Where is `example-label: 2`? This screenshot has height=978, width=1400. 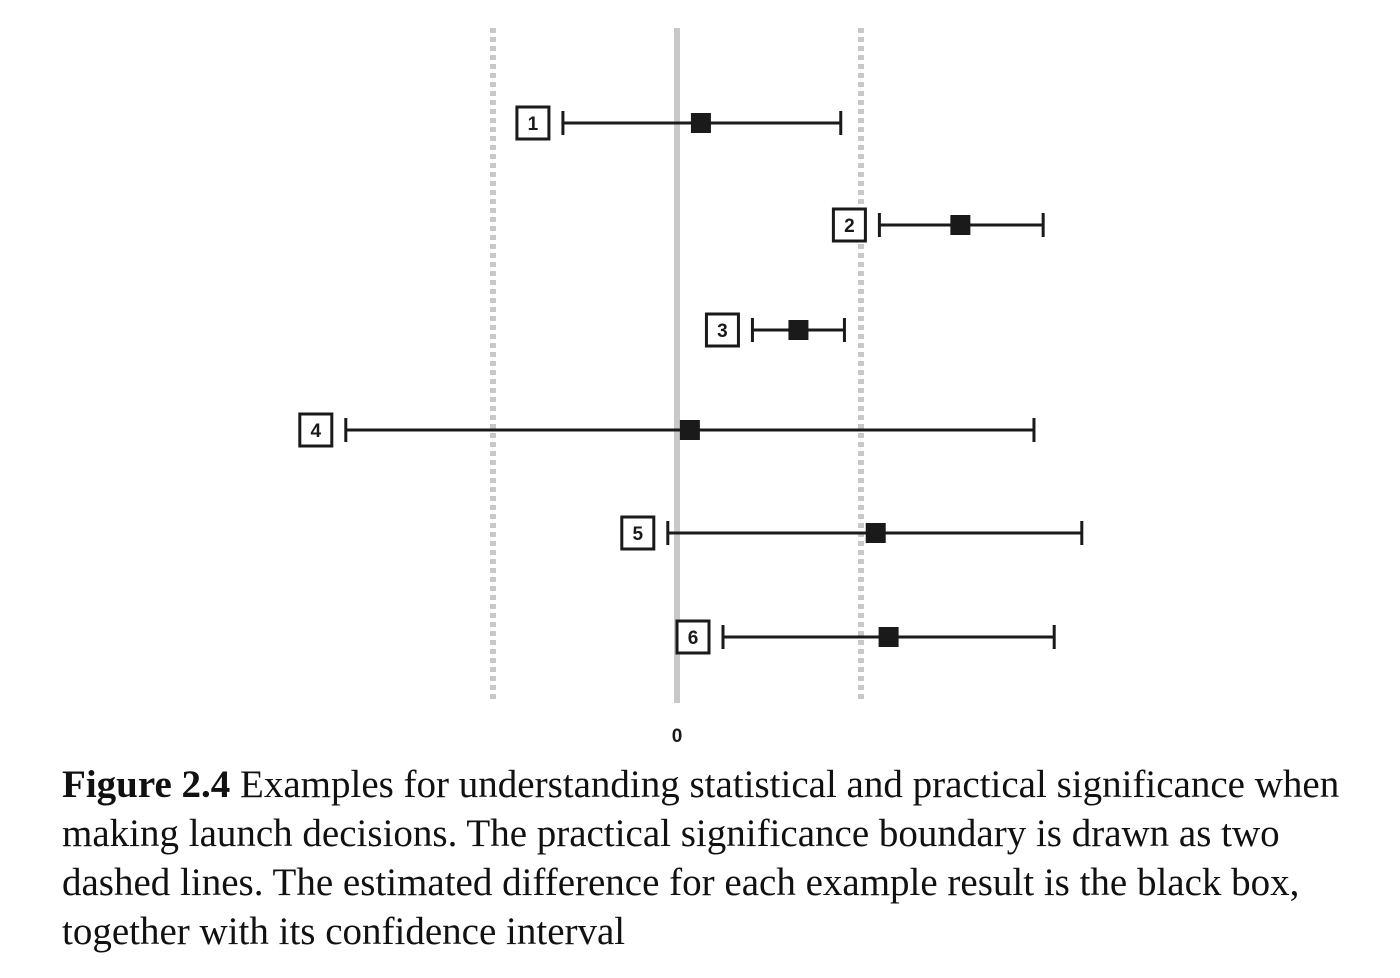
example-label: 2 is located at coordinates (849, 226).